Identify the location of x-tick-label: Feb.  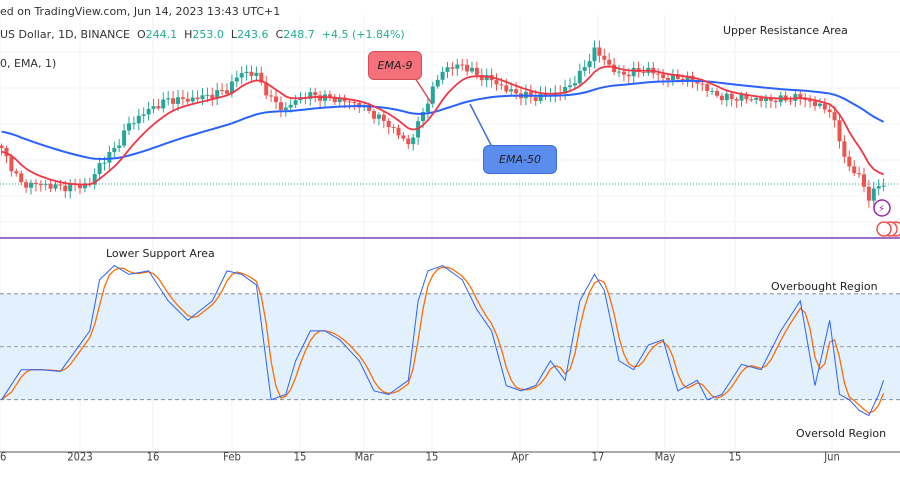
(232, 457).